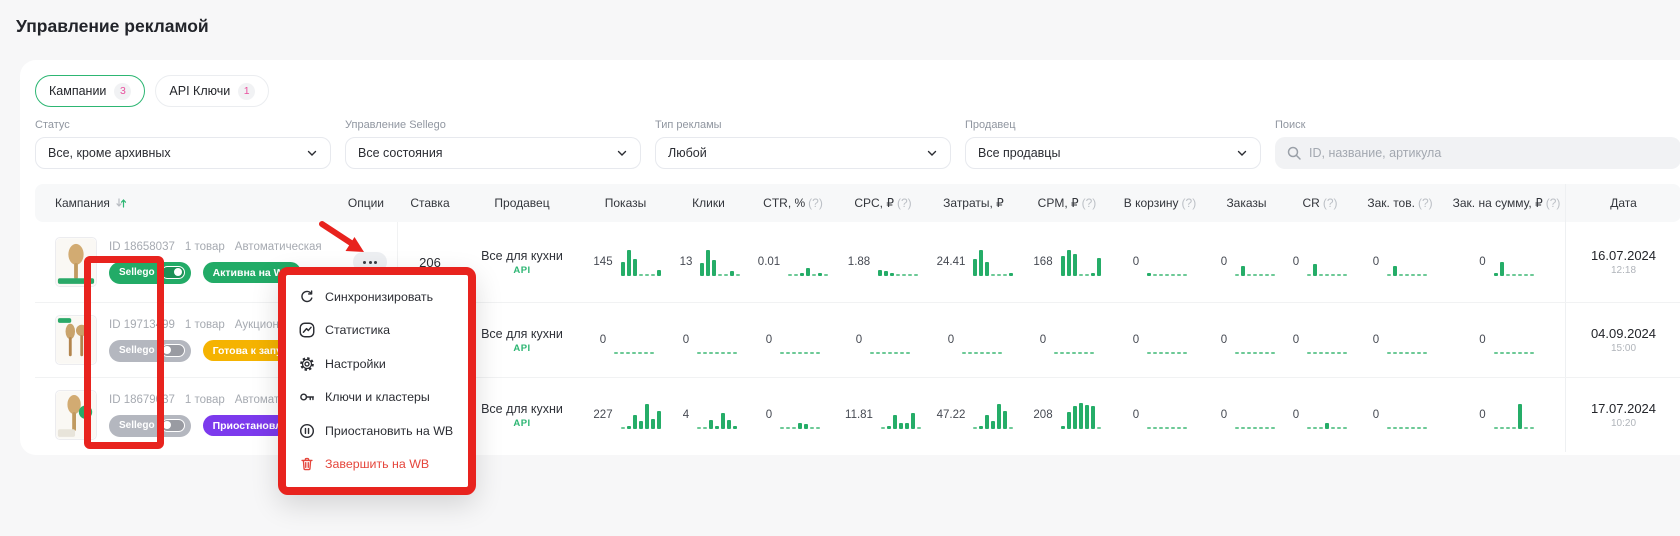 This screenshot has height=536, width=1680. I want to click on menu-item-sync: Синхронизировать, so click(383, 297).